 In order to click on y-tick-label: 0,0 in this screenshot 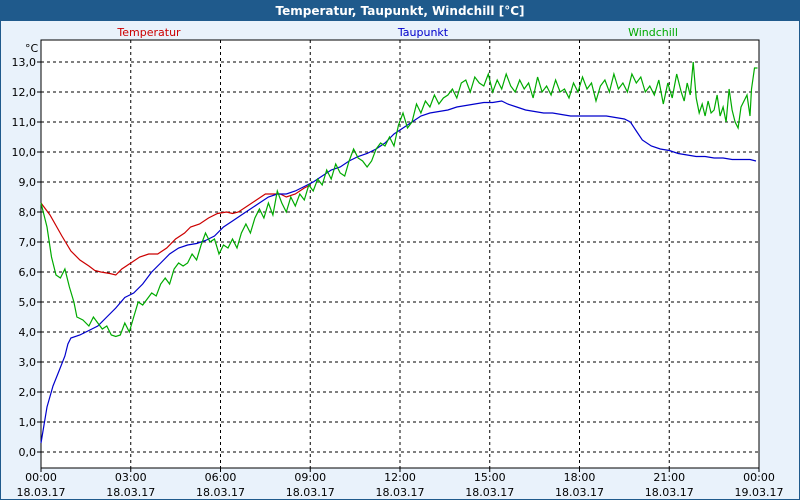, I will do `click(28, 452)`.